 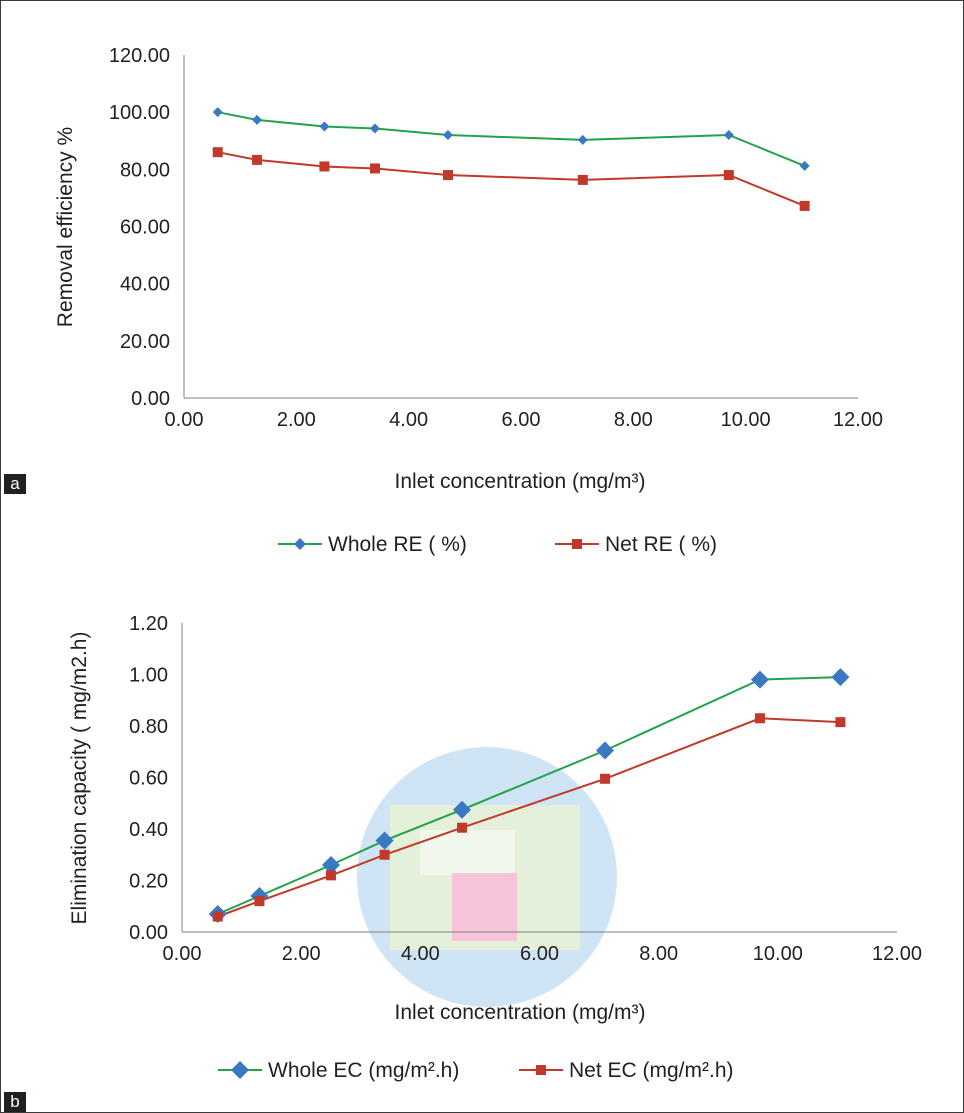 I want to click on y-tick-label: 80.00, so click(x=145, y=170).